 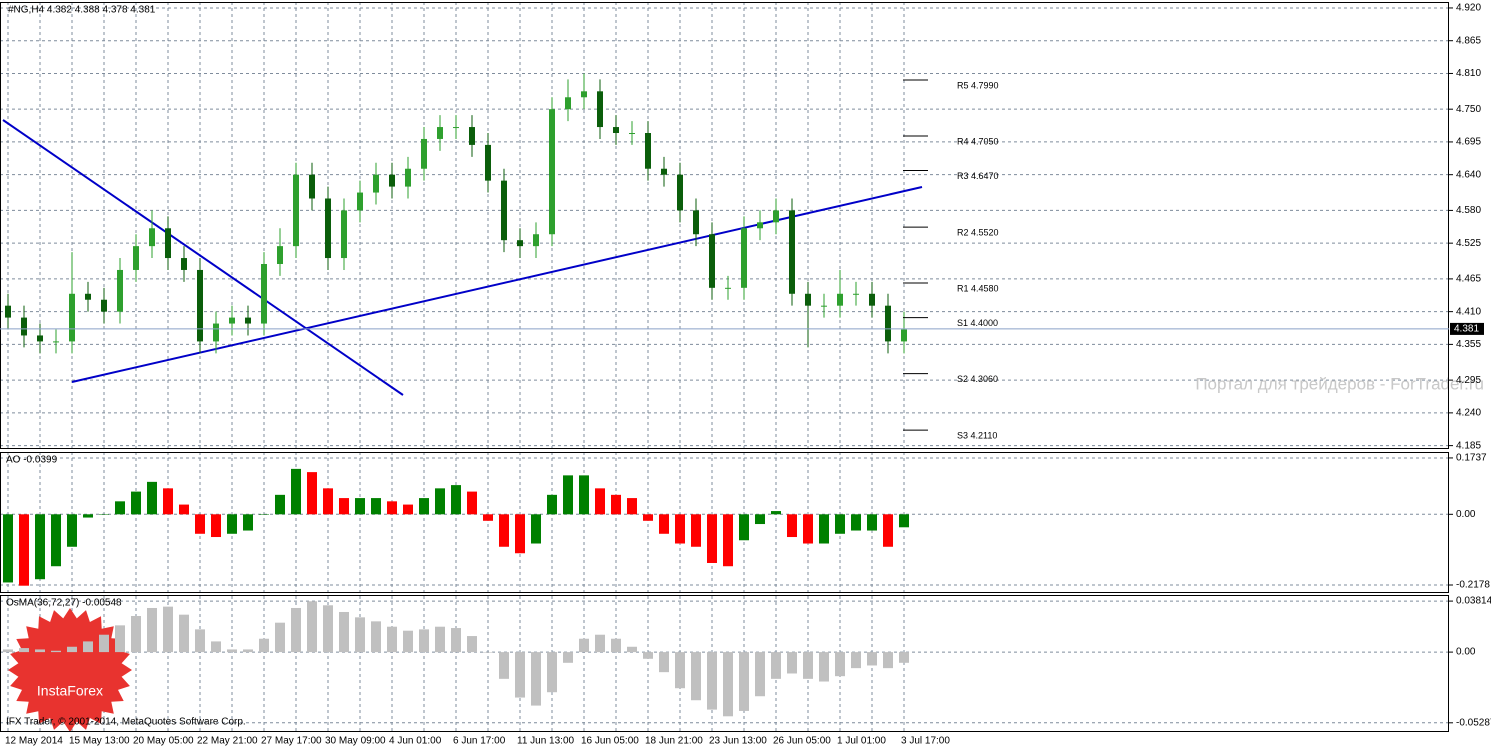 What do you see at coordinates (1468, 445) in the screenshot?
I see `y-tick-label: 4.185` at bounding box center [1468, 445].